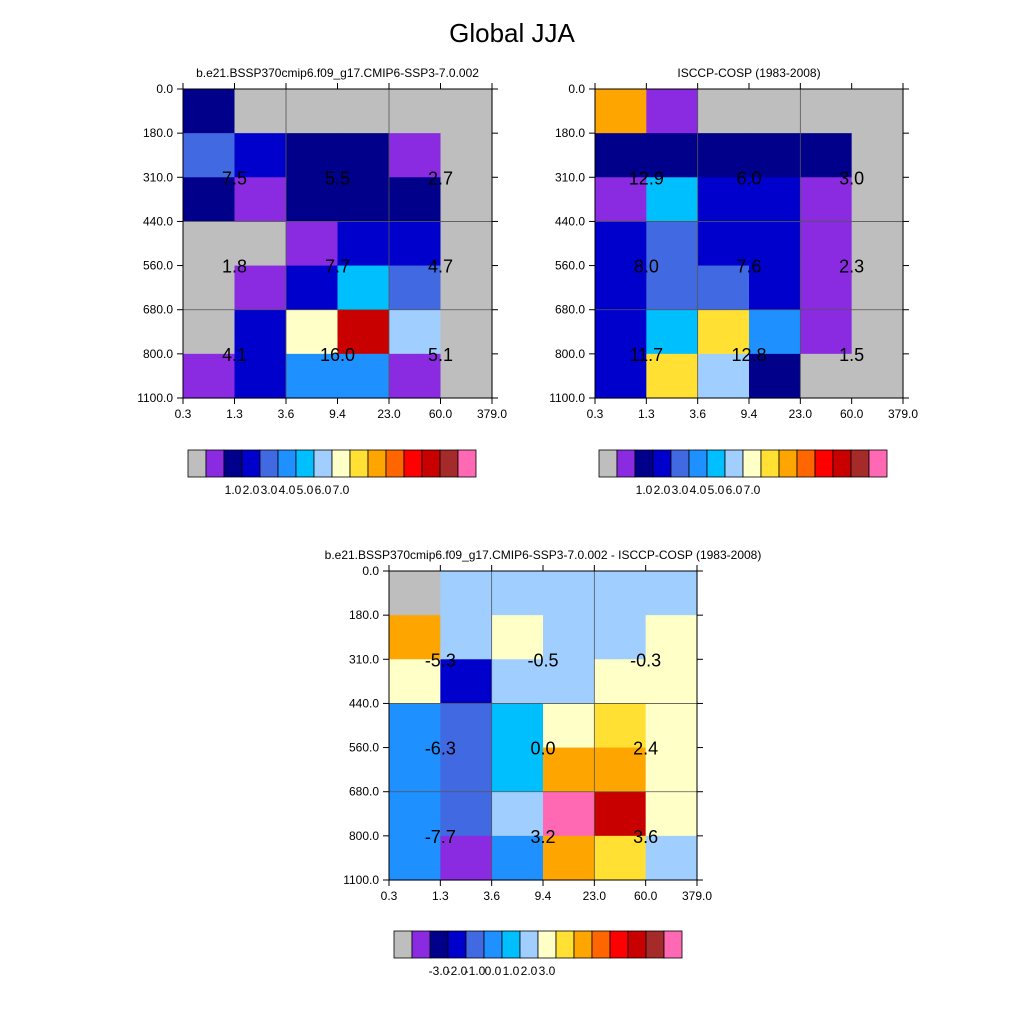 Image resolution: width=1024 pixels, height=1024 pixels. I want to click on block-value-label: 4.7, so click(440, 267).